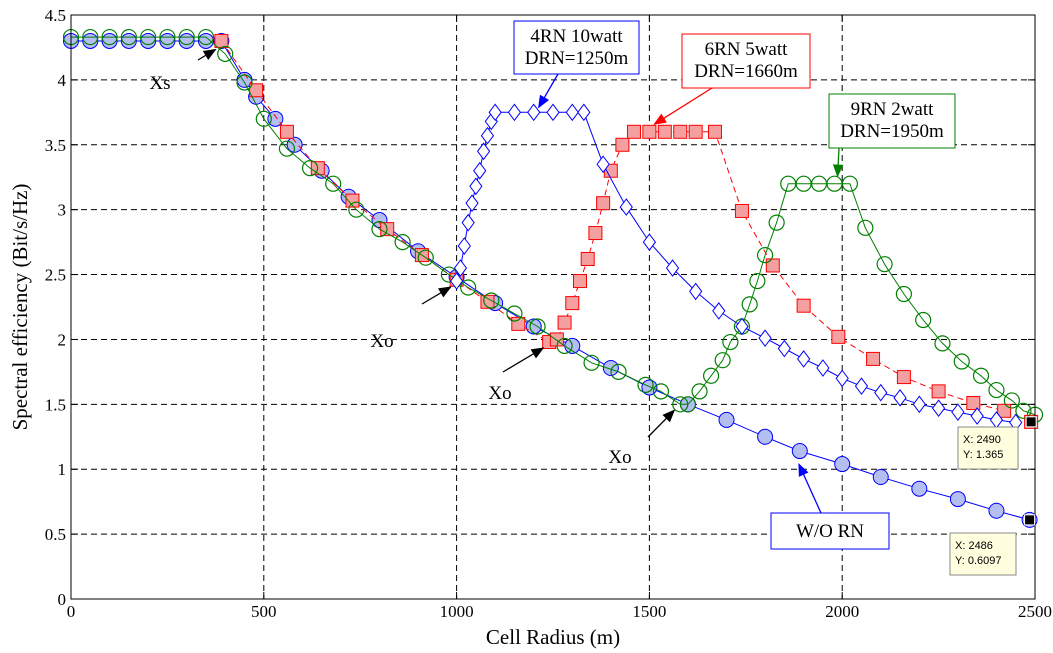 This screenshot has height=653, width=1053. What do you see at coordinates (974, 546) in the screenshot?
I see `datatip-text: X: 2486` at bounding box center [974, 546].